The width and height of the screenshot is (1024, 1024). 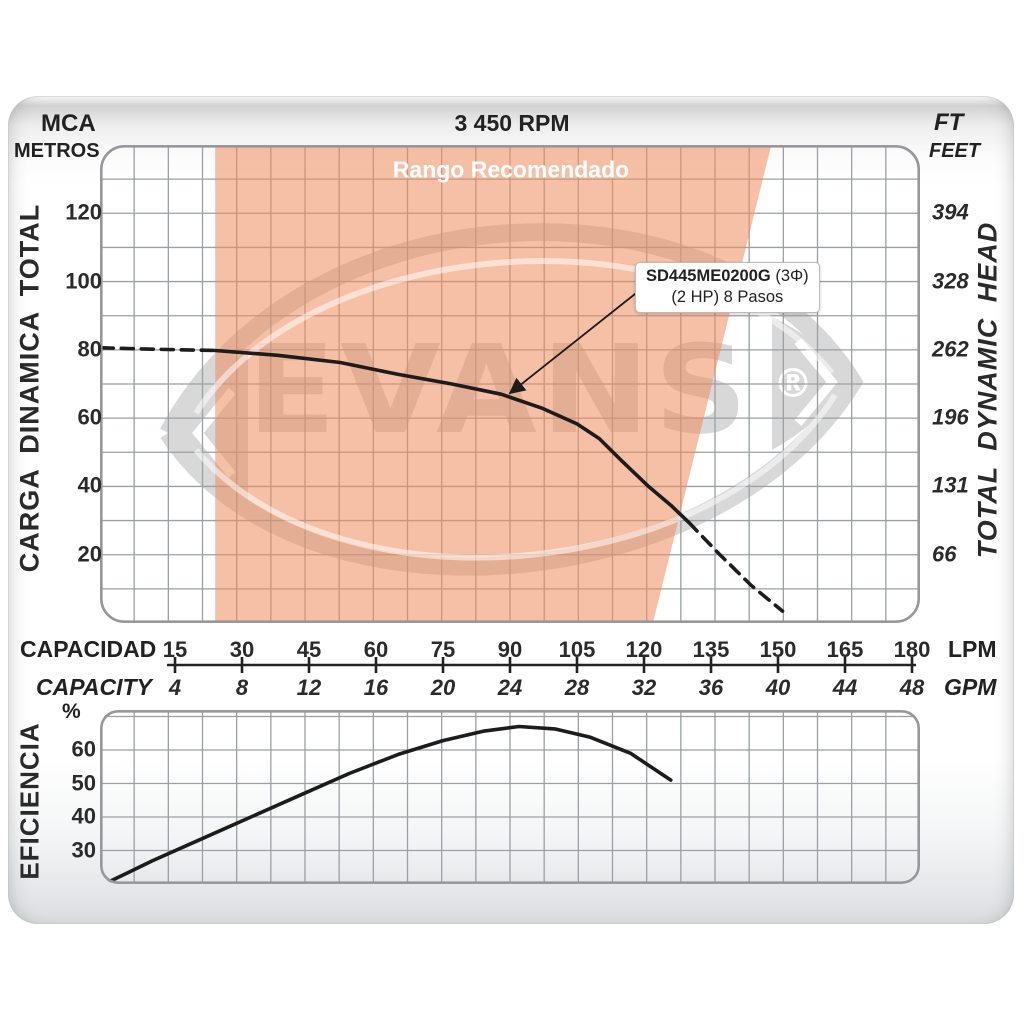 I want to click on efficiency-curve, so click(x=389, y=804).